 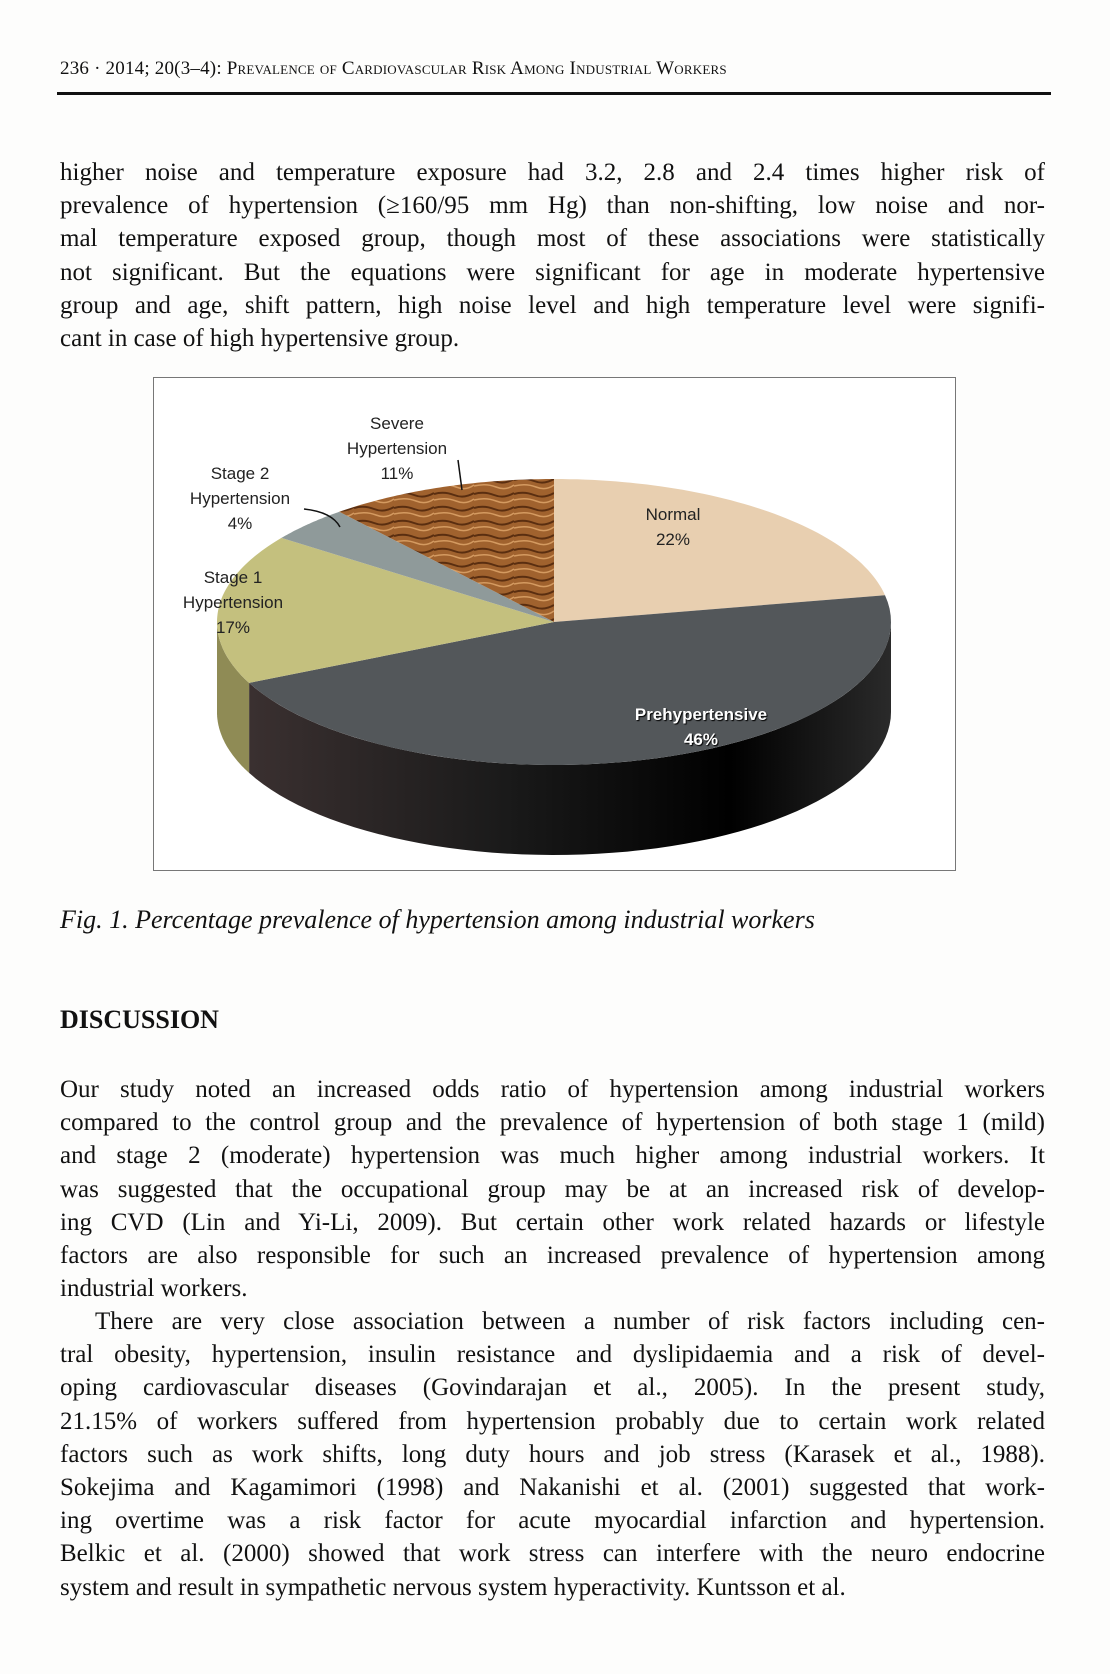 What do you see at coordinates (233, 627) in the screenshot?
I see `label-text: 17%` at bounding box center [233, 627].